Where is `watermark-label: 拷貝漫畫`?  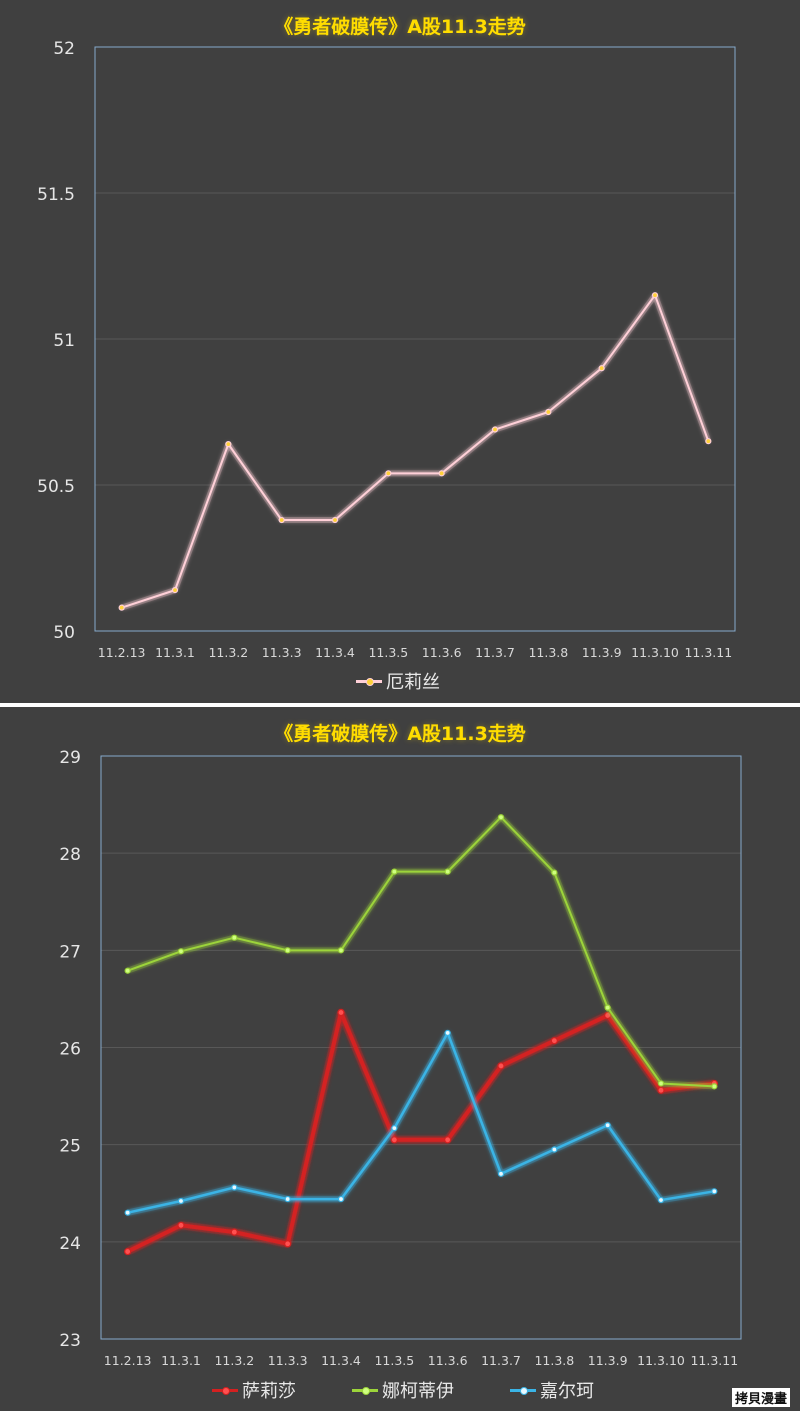
watermark-label: 拷貝漫畫 is located at coordinates (760, 1397).